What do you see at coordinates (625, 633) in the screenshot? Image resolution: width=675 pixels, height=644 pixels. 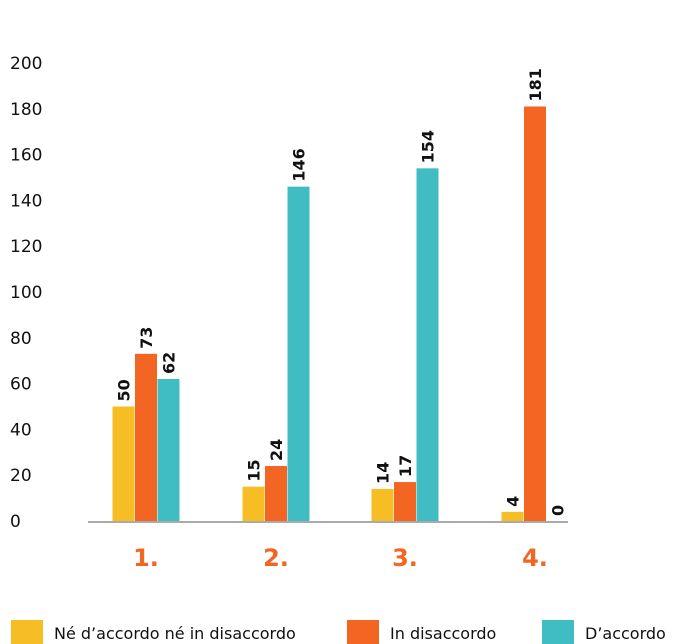 I see `legend-label: D’accordo` at bounding box center [625, 633].